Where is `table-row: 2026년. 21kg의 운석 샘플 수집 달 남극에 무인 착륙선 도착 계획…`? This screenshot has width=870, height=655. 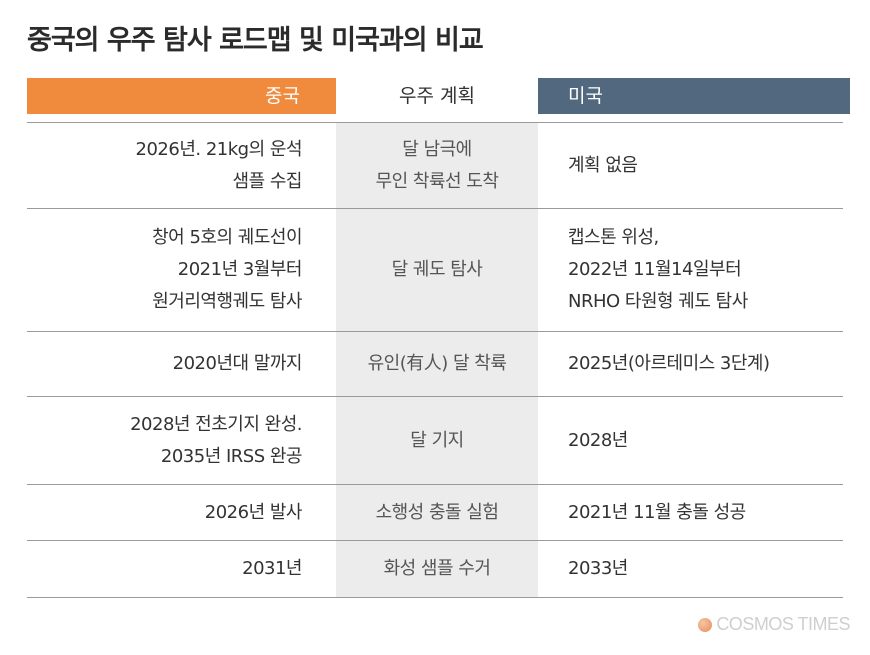
table-row: 2026년. 21kg의 운석 샘플 수집 달 남극에 무인 착륙선 도착 계획… is located at coordinates (435, 165).